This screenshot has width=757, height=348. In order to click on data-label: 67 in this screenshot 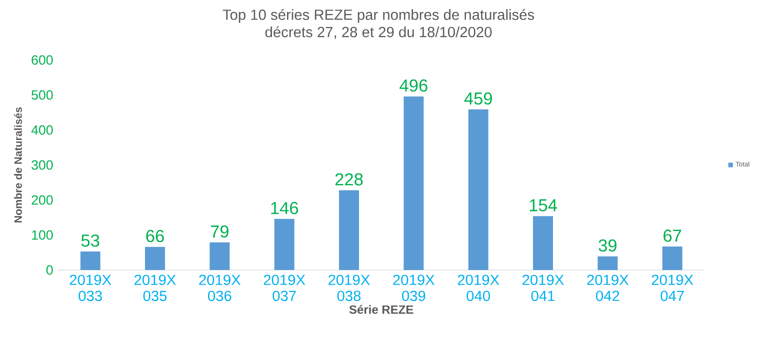, I will do `click(673, 236)`.